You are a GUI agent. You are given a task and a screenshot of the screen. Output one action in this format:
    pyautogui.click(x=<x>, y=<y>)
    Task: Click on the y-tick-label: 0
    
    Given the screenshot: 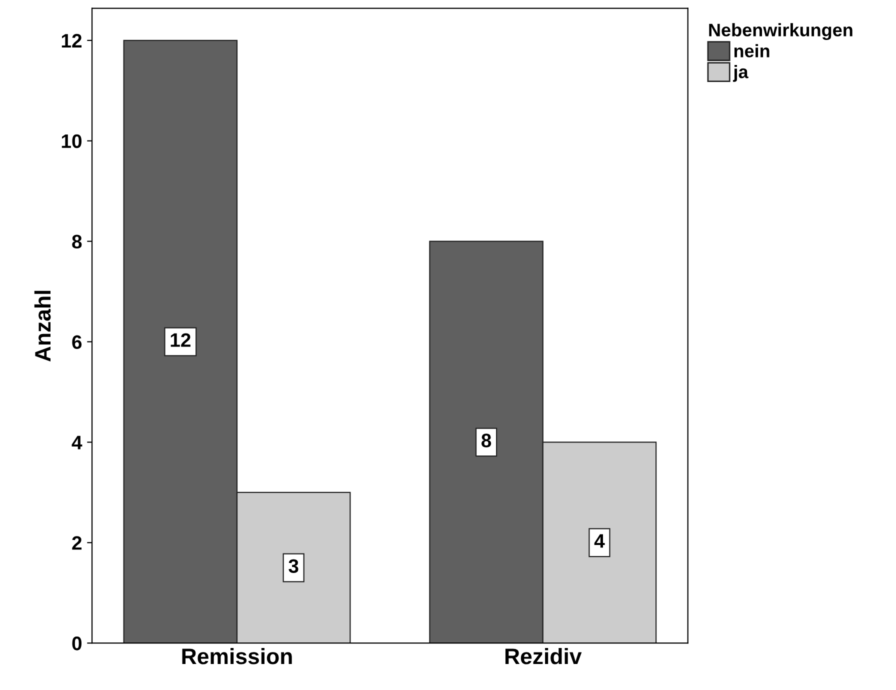 What is the action you would take?
    pyautogui.click(x=77, y=643)
    